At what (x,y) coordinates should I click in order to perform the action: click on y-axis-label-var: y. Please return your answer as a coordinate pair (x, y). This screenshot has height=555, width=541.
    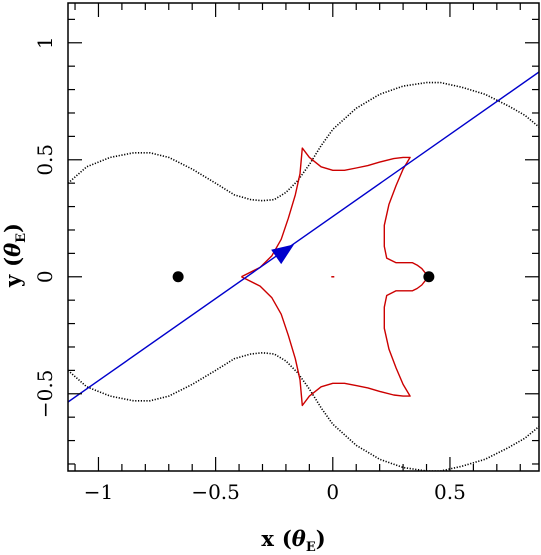
    Looking at the image, I should click on (12, 281).